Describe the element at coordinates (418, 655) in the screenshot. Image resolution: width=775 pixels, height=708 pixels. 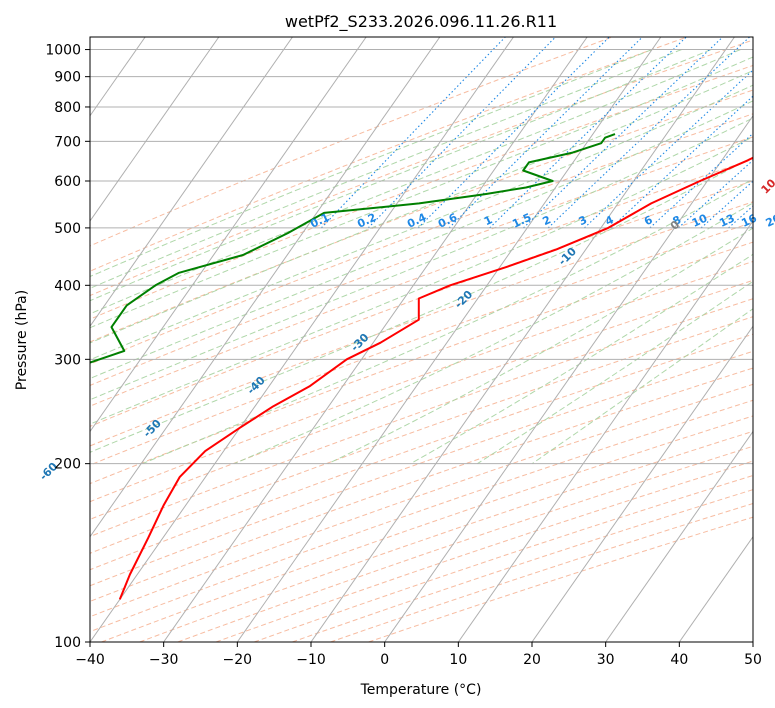
I see `x-axis: −40 −30 −20 −10 0 10 20 30 40 50` at that location.